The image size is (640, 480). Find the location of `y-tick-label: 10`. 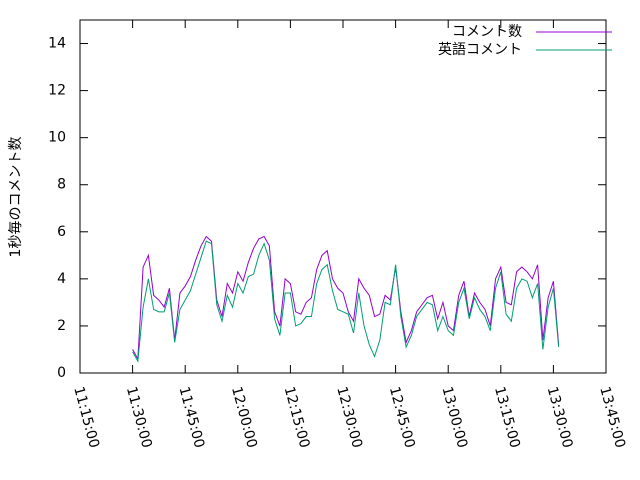

y-tick-label: 10 is located at coordinates (57, 138).